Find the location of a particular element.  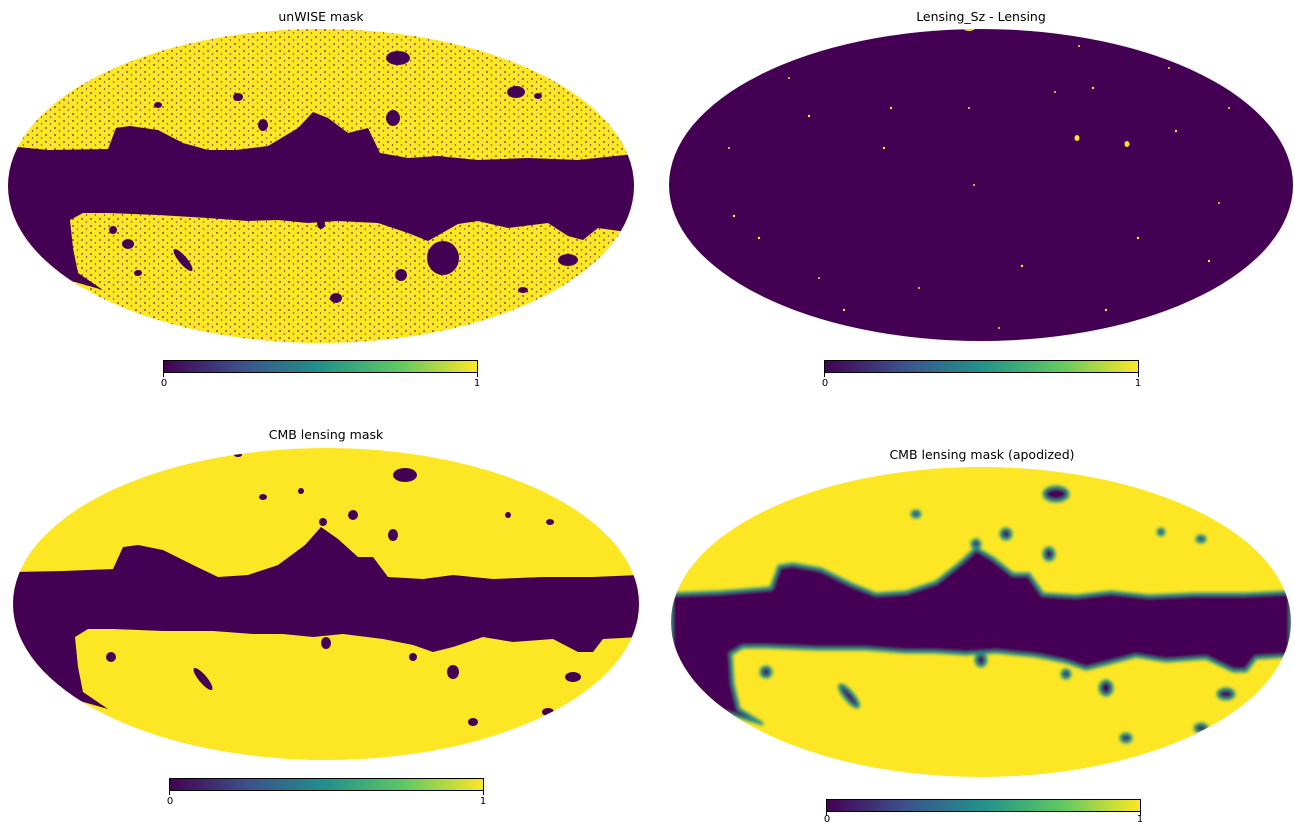

panel-title: unWISE mask is located at coordinates (321, 16).